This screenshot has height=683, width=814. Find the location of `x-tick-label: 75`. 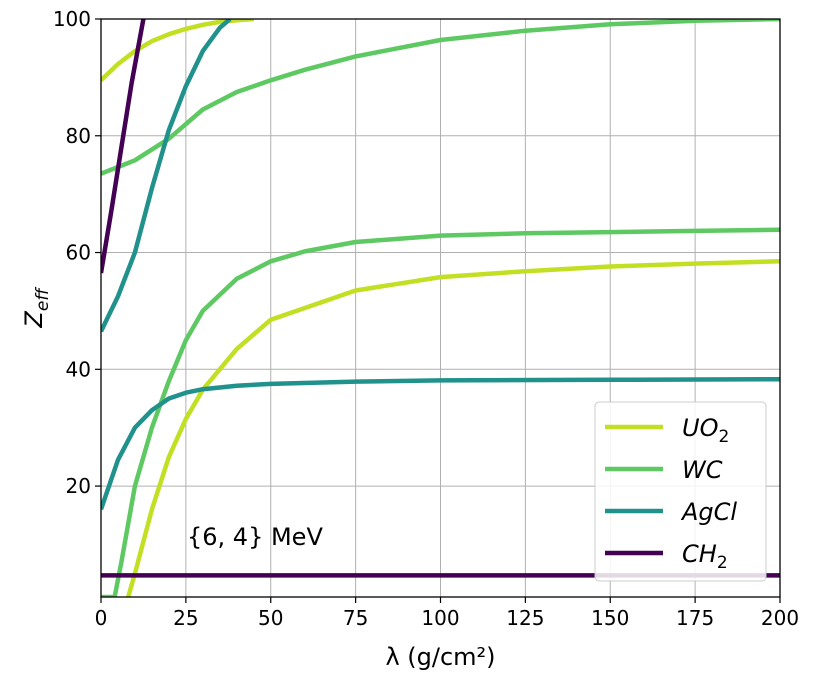

x-tick-label: 75 is located at coordinates (355, 618).